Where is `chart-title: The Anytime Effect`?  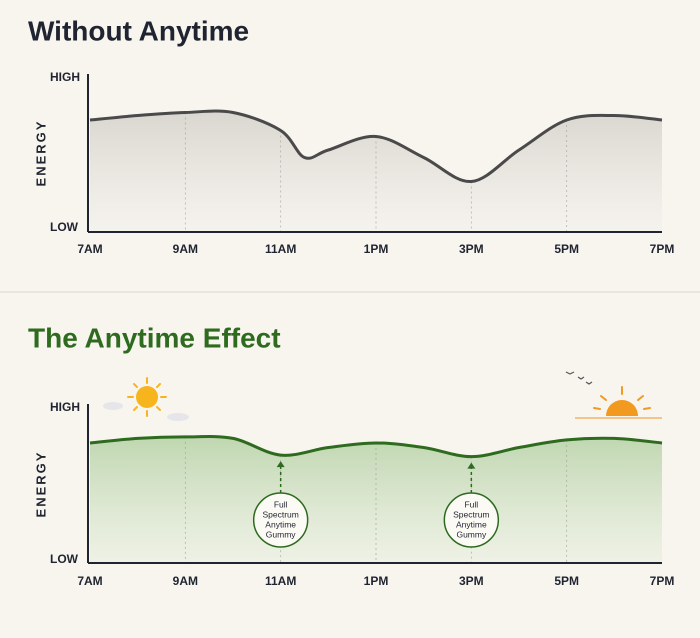
chart-title: The Anytime Effect is located at coordinates (154, 337).